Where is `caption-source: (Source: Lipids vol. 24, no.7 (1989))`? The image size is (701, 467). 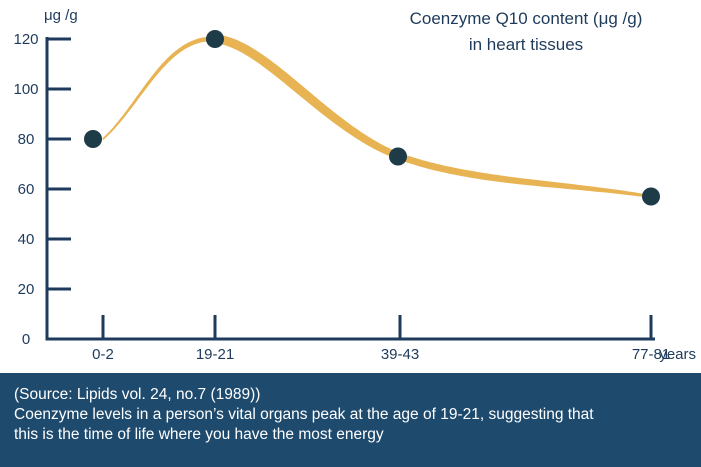
caption-source: (Source: Lipids vol. 24, no.7 (1989)) is located at coordinates (137, 394).